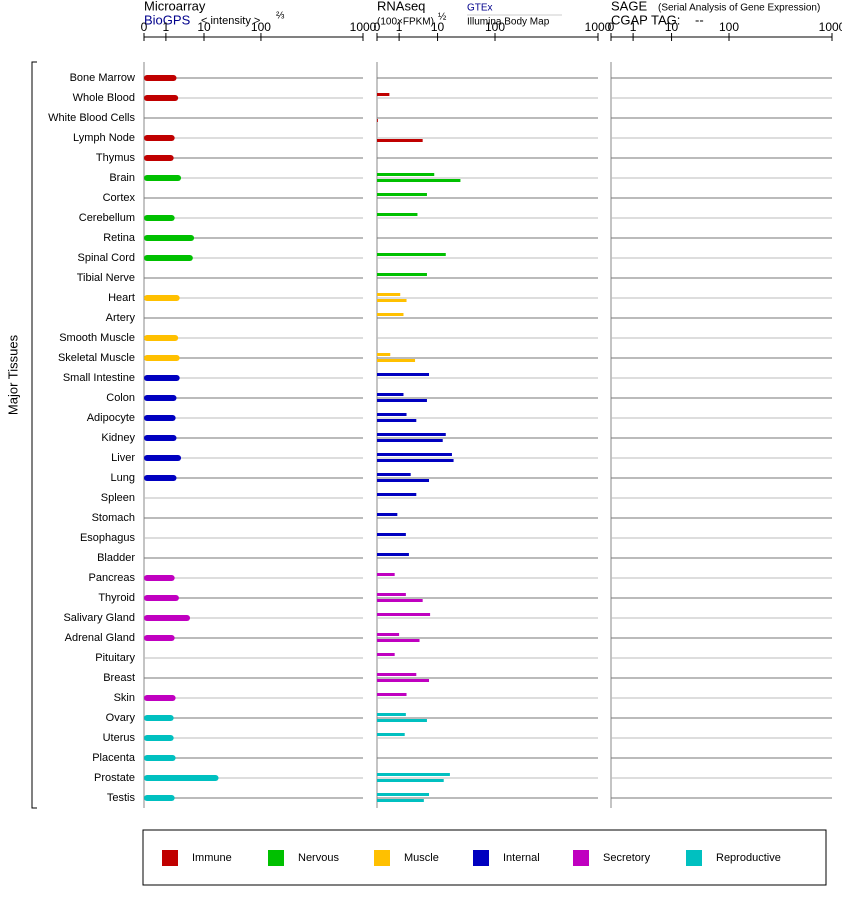  Describe the element at coordinates (124, 698) in the screenshot. I see `tissue-label: Skin` at that location.